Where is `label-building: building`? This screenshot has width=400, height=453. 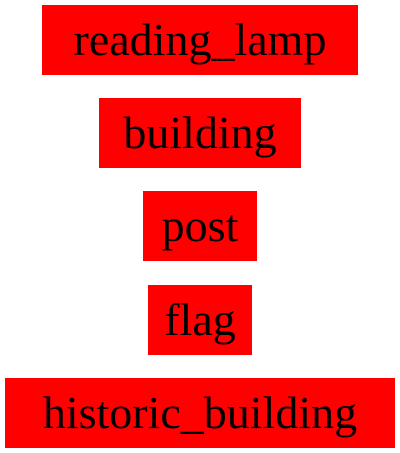 label-building: building is located at coordinates (200, 133).